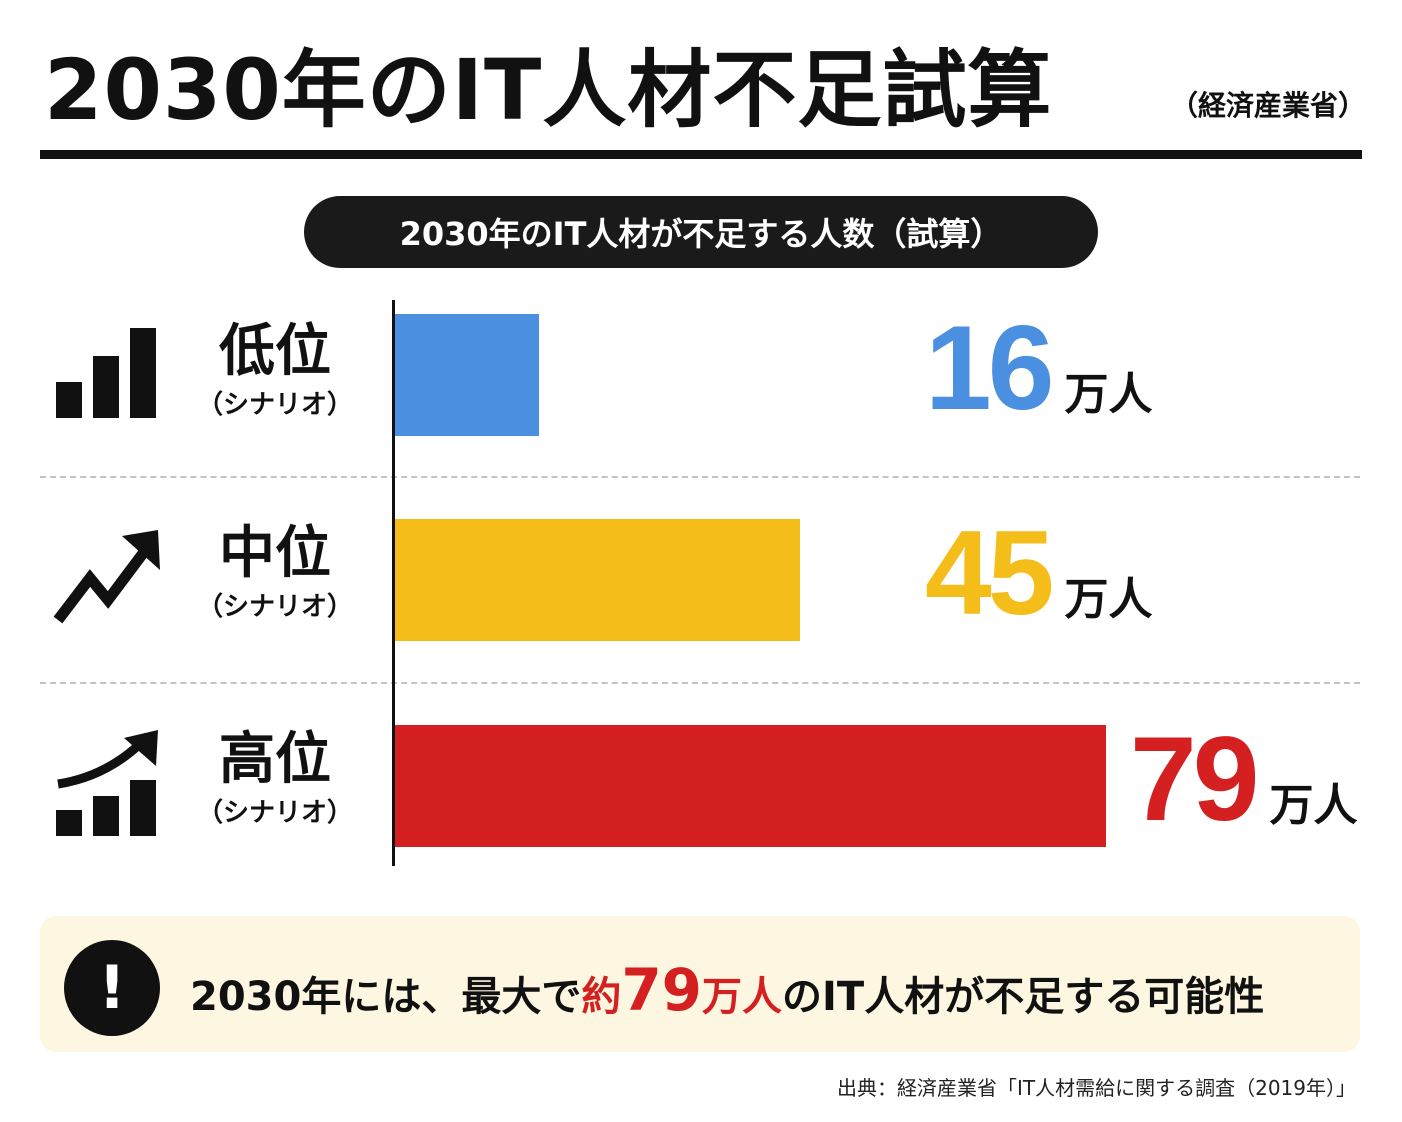 This screenshot has width=1402, height=1122. What do you see at coordinates (989, 368) in the screenshot?
I see `value-number: 16` at bounding box center [989, 368].